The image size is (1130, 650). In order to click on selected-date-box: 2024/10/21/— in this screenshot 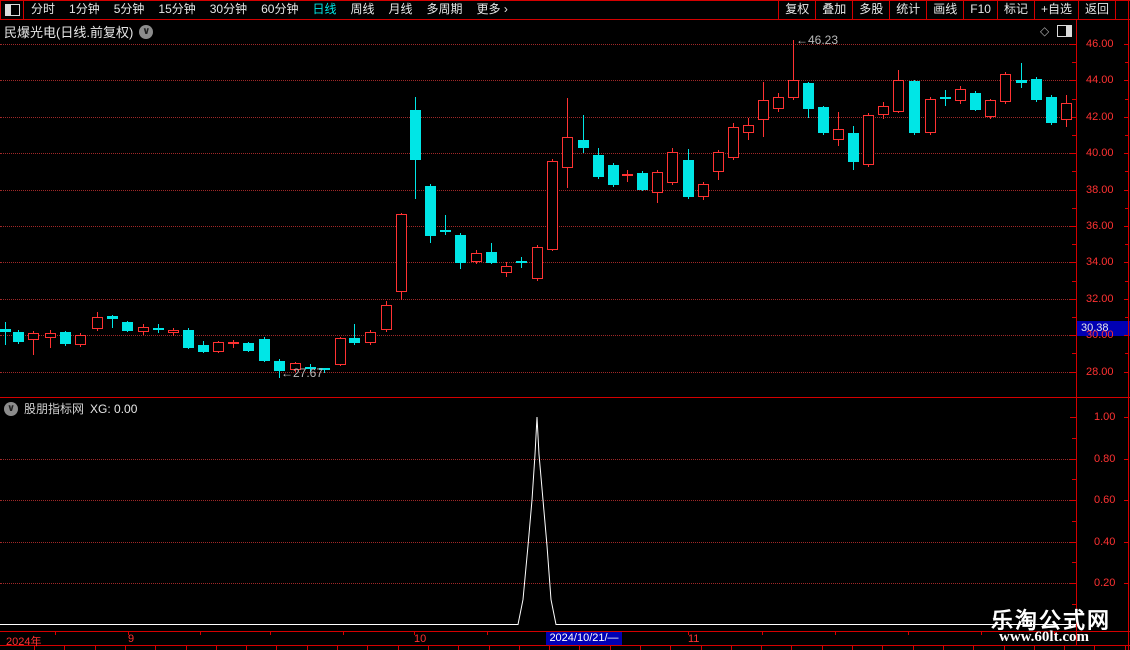, I will do `click(584, 638)`.